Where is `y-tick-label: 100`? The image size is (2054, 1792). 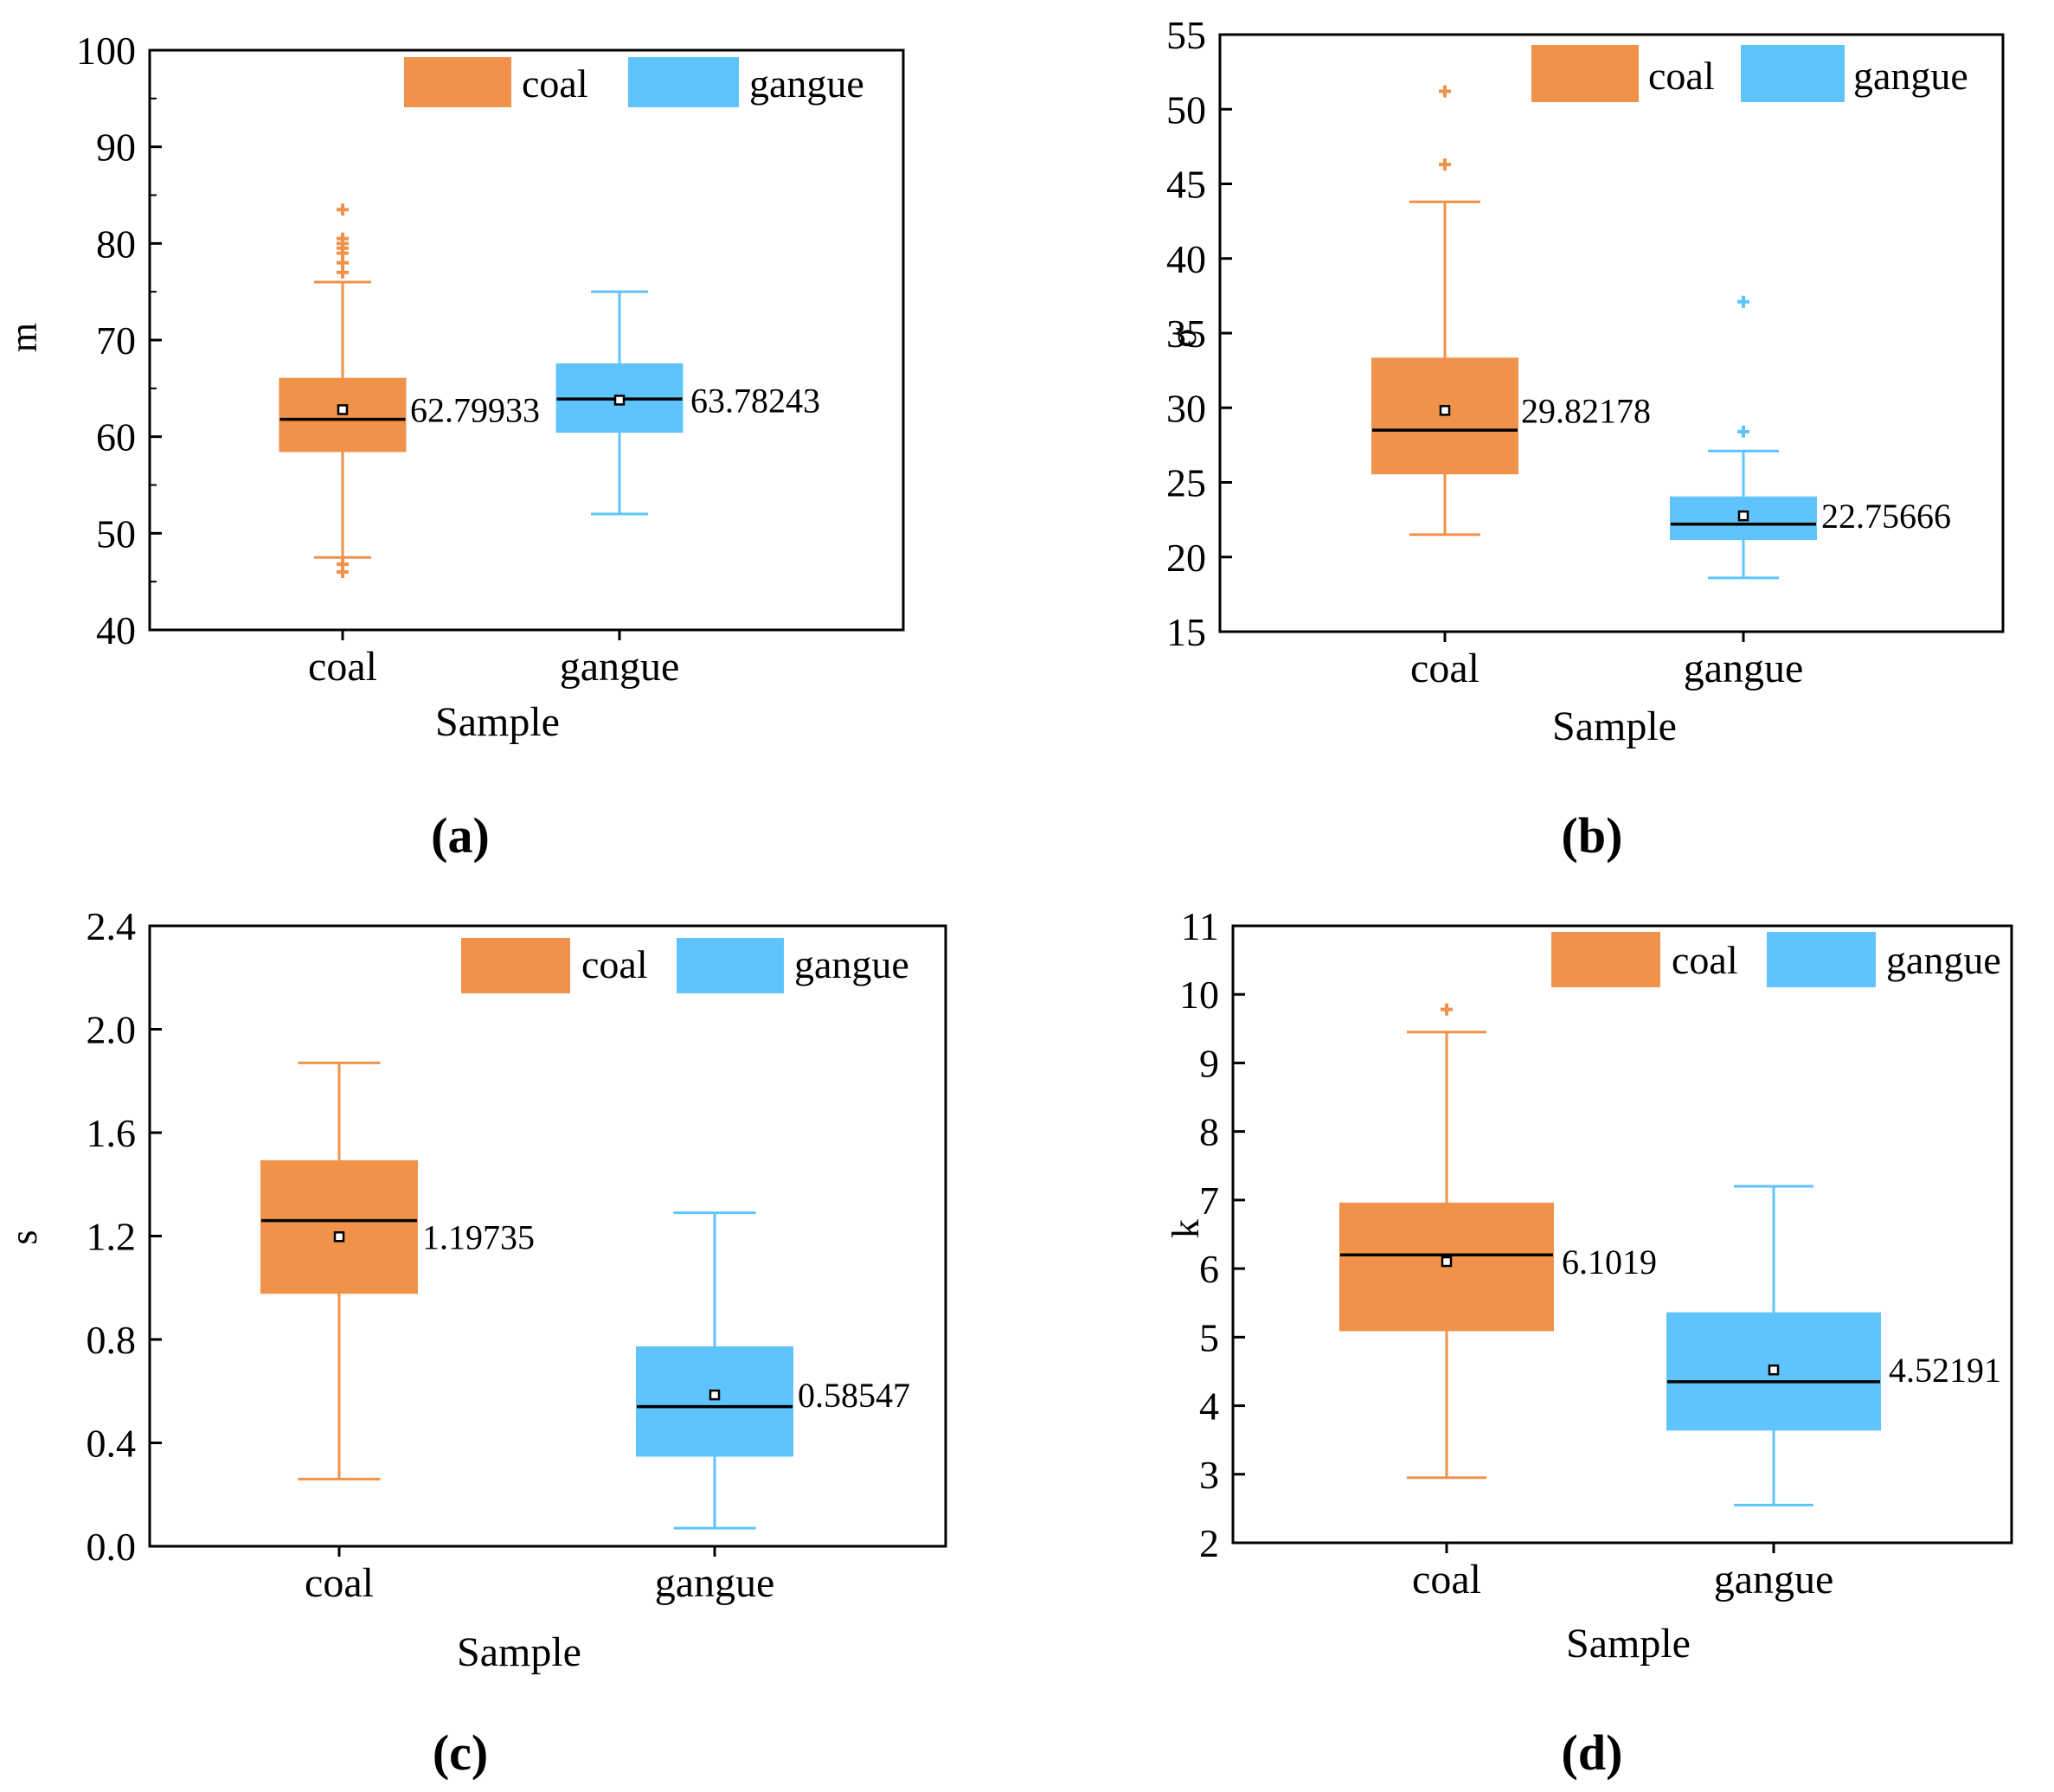 y-tick-label: 100 is located at coordinates (106, 51).